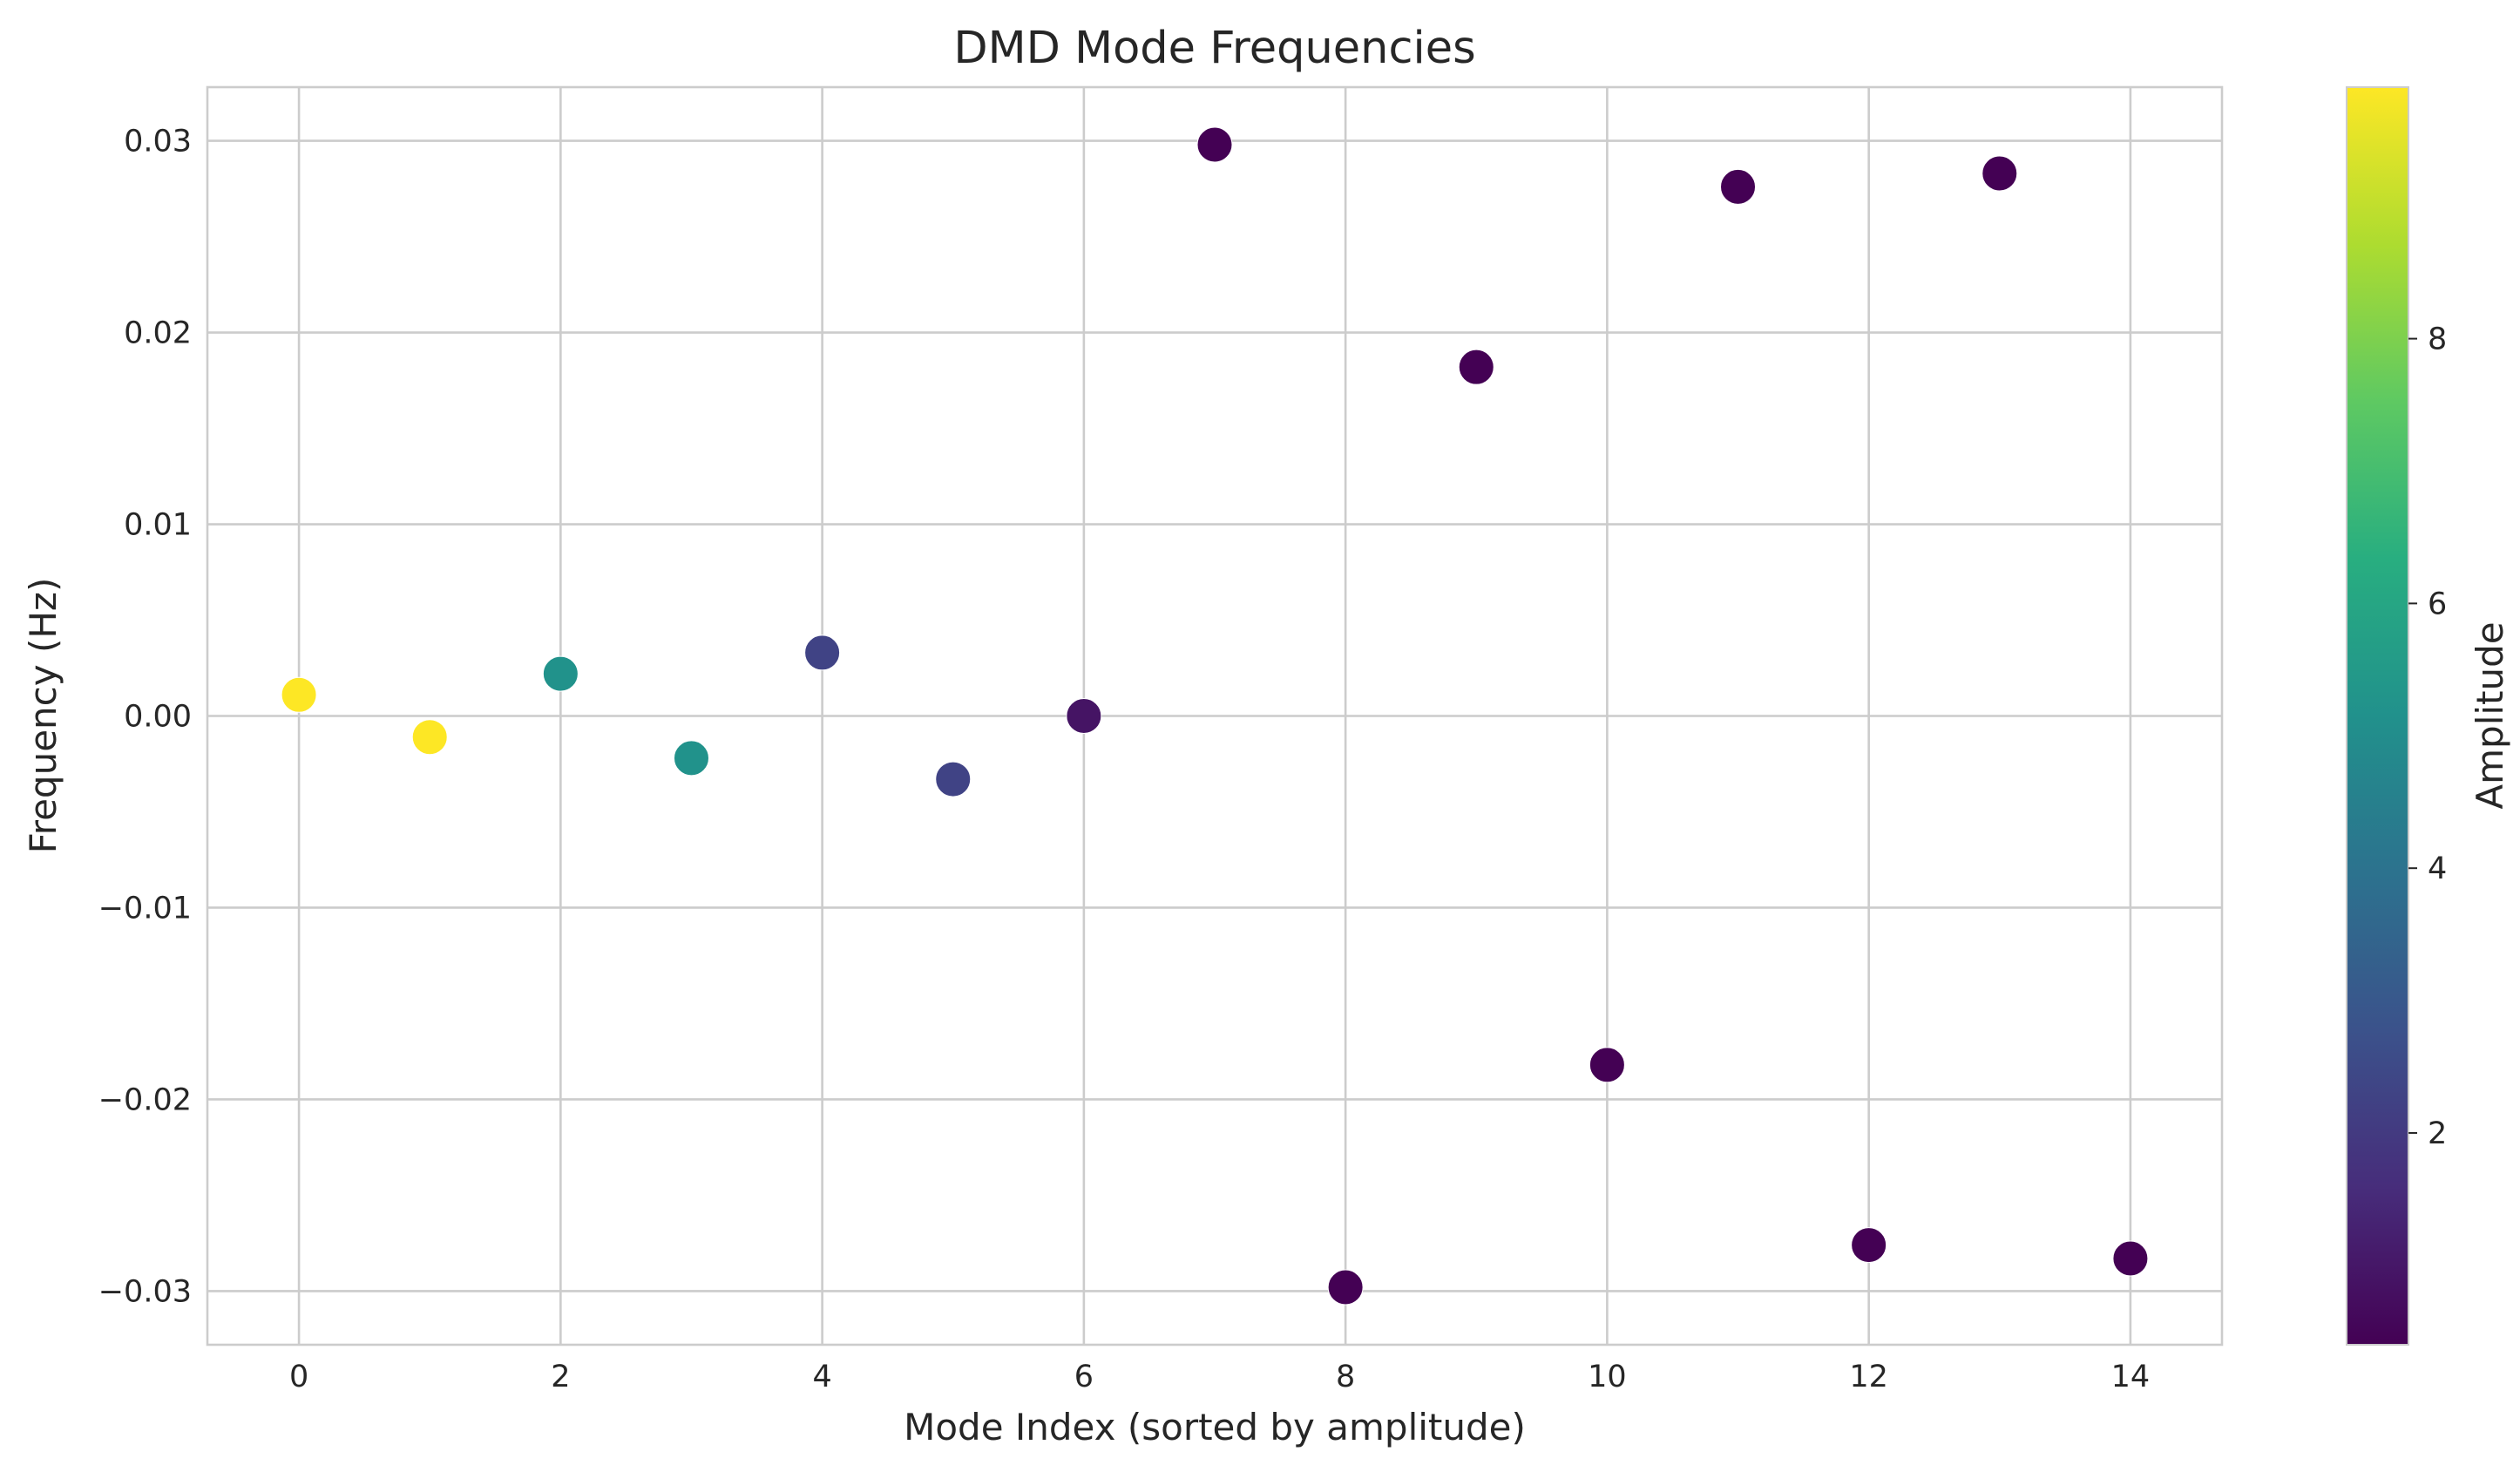  I want to click on x-tick-label: 10, so click(1607, 1377).